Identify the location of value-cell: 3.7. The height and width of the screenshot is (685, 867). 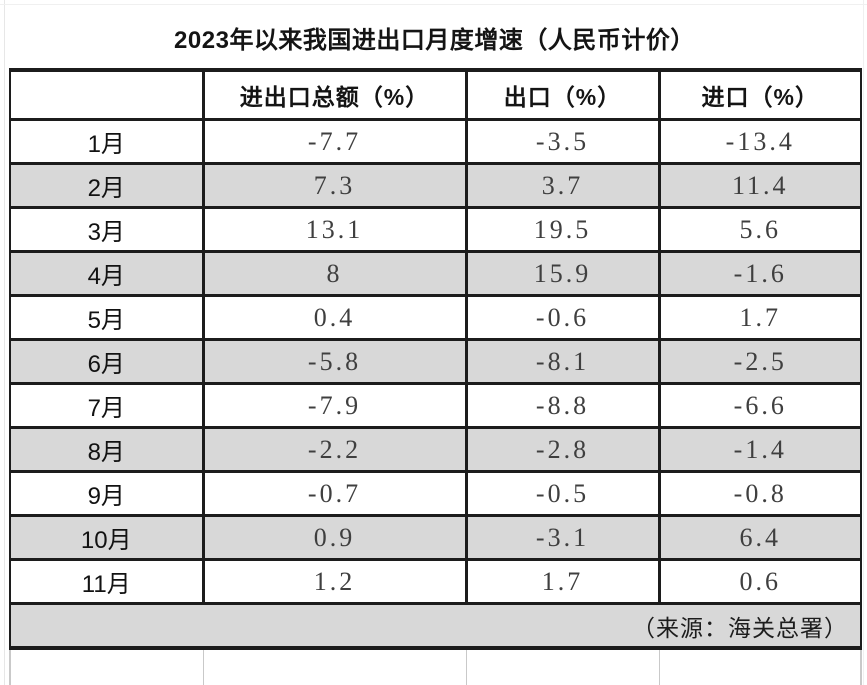
(562, 185).